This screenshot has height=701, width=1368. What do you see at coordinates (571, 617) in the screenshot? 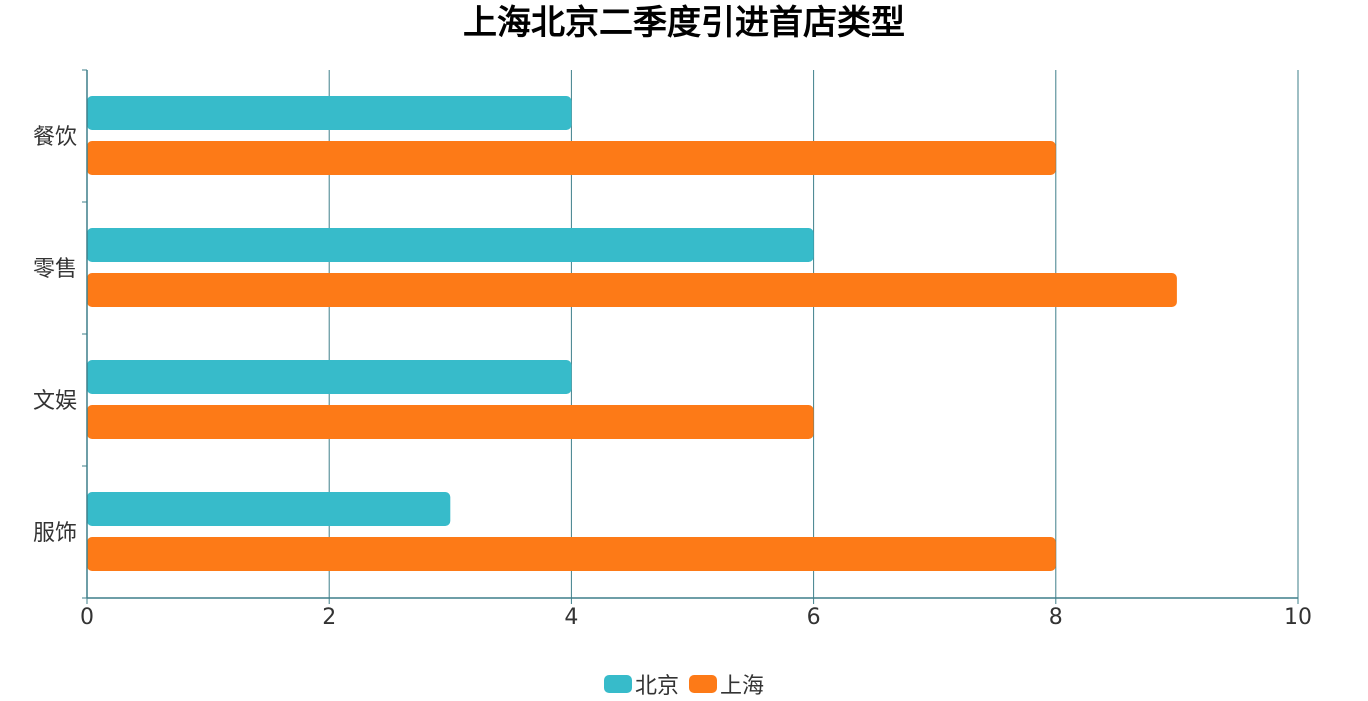
I see `x-tick-label: 4` at bounding box center [571, 617].